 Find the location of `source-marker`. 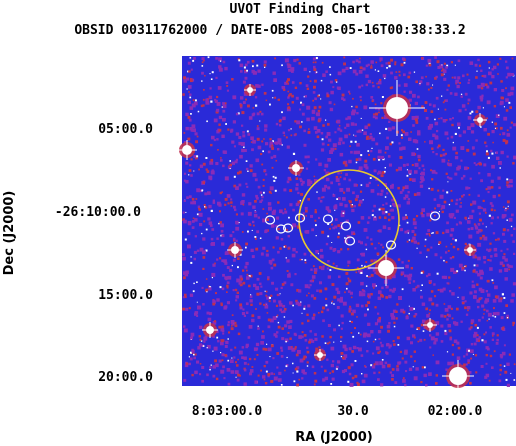

source-marker is located at coordinates (350, 241).